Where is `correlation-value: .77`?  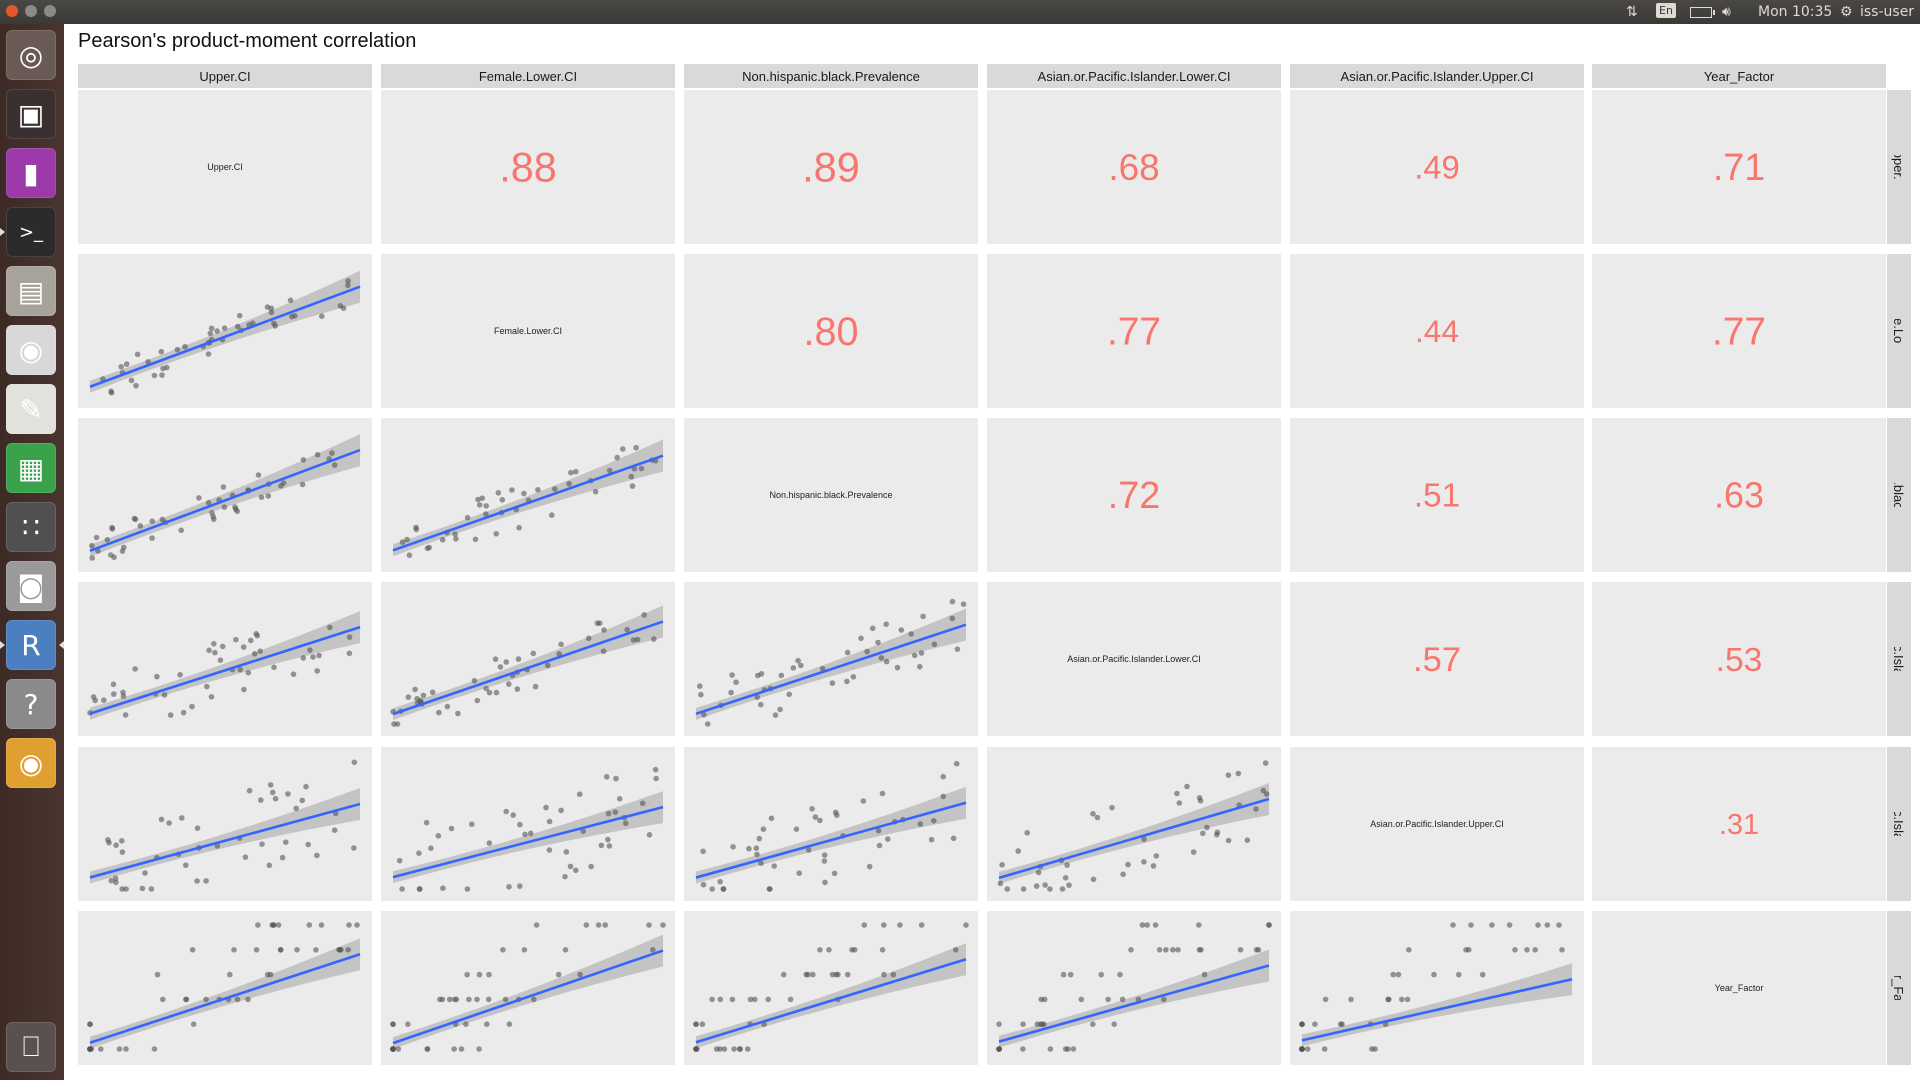 correlation-value: .77 is located at coordinates (1739, 332).